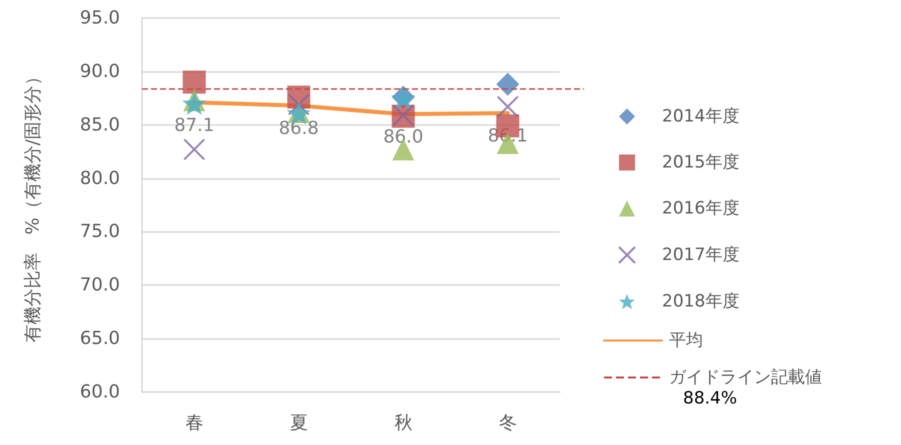 The height and width of the screenshot is (445, 901). I want to click on data-label: 86.0, so click(403, 137).